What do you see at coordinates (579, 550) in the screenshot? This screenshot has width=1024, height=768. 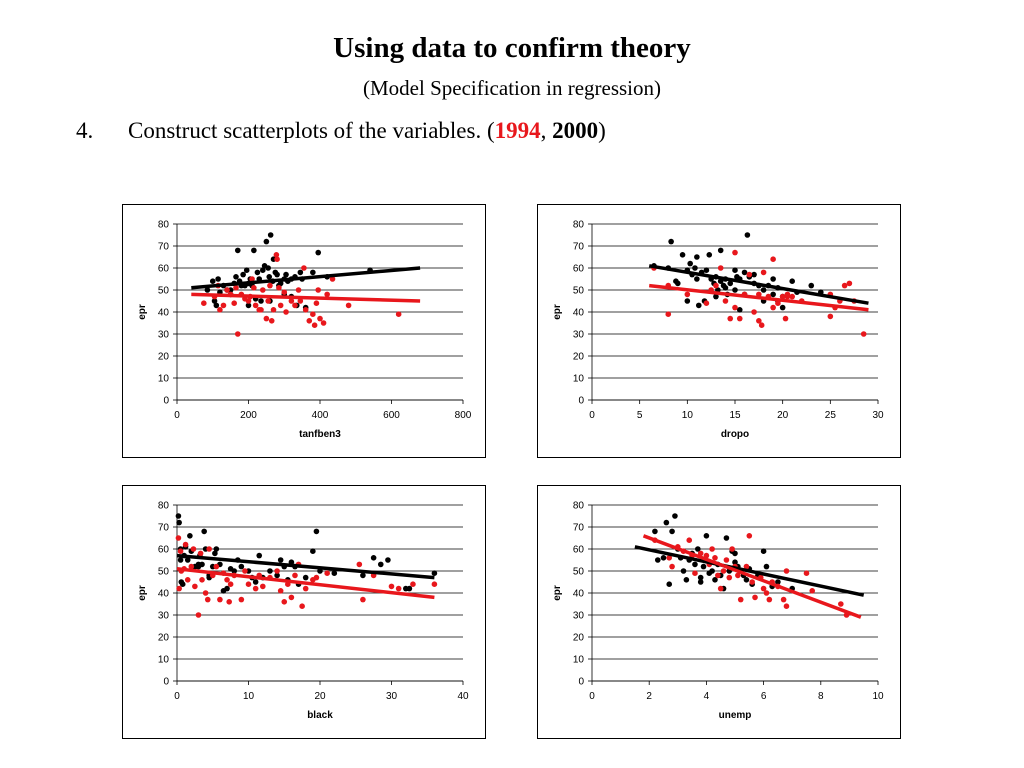 I see `y-tick-label: 60` at bounding box center [579, 550].